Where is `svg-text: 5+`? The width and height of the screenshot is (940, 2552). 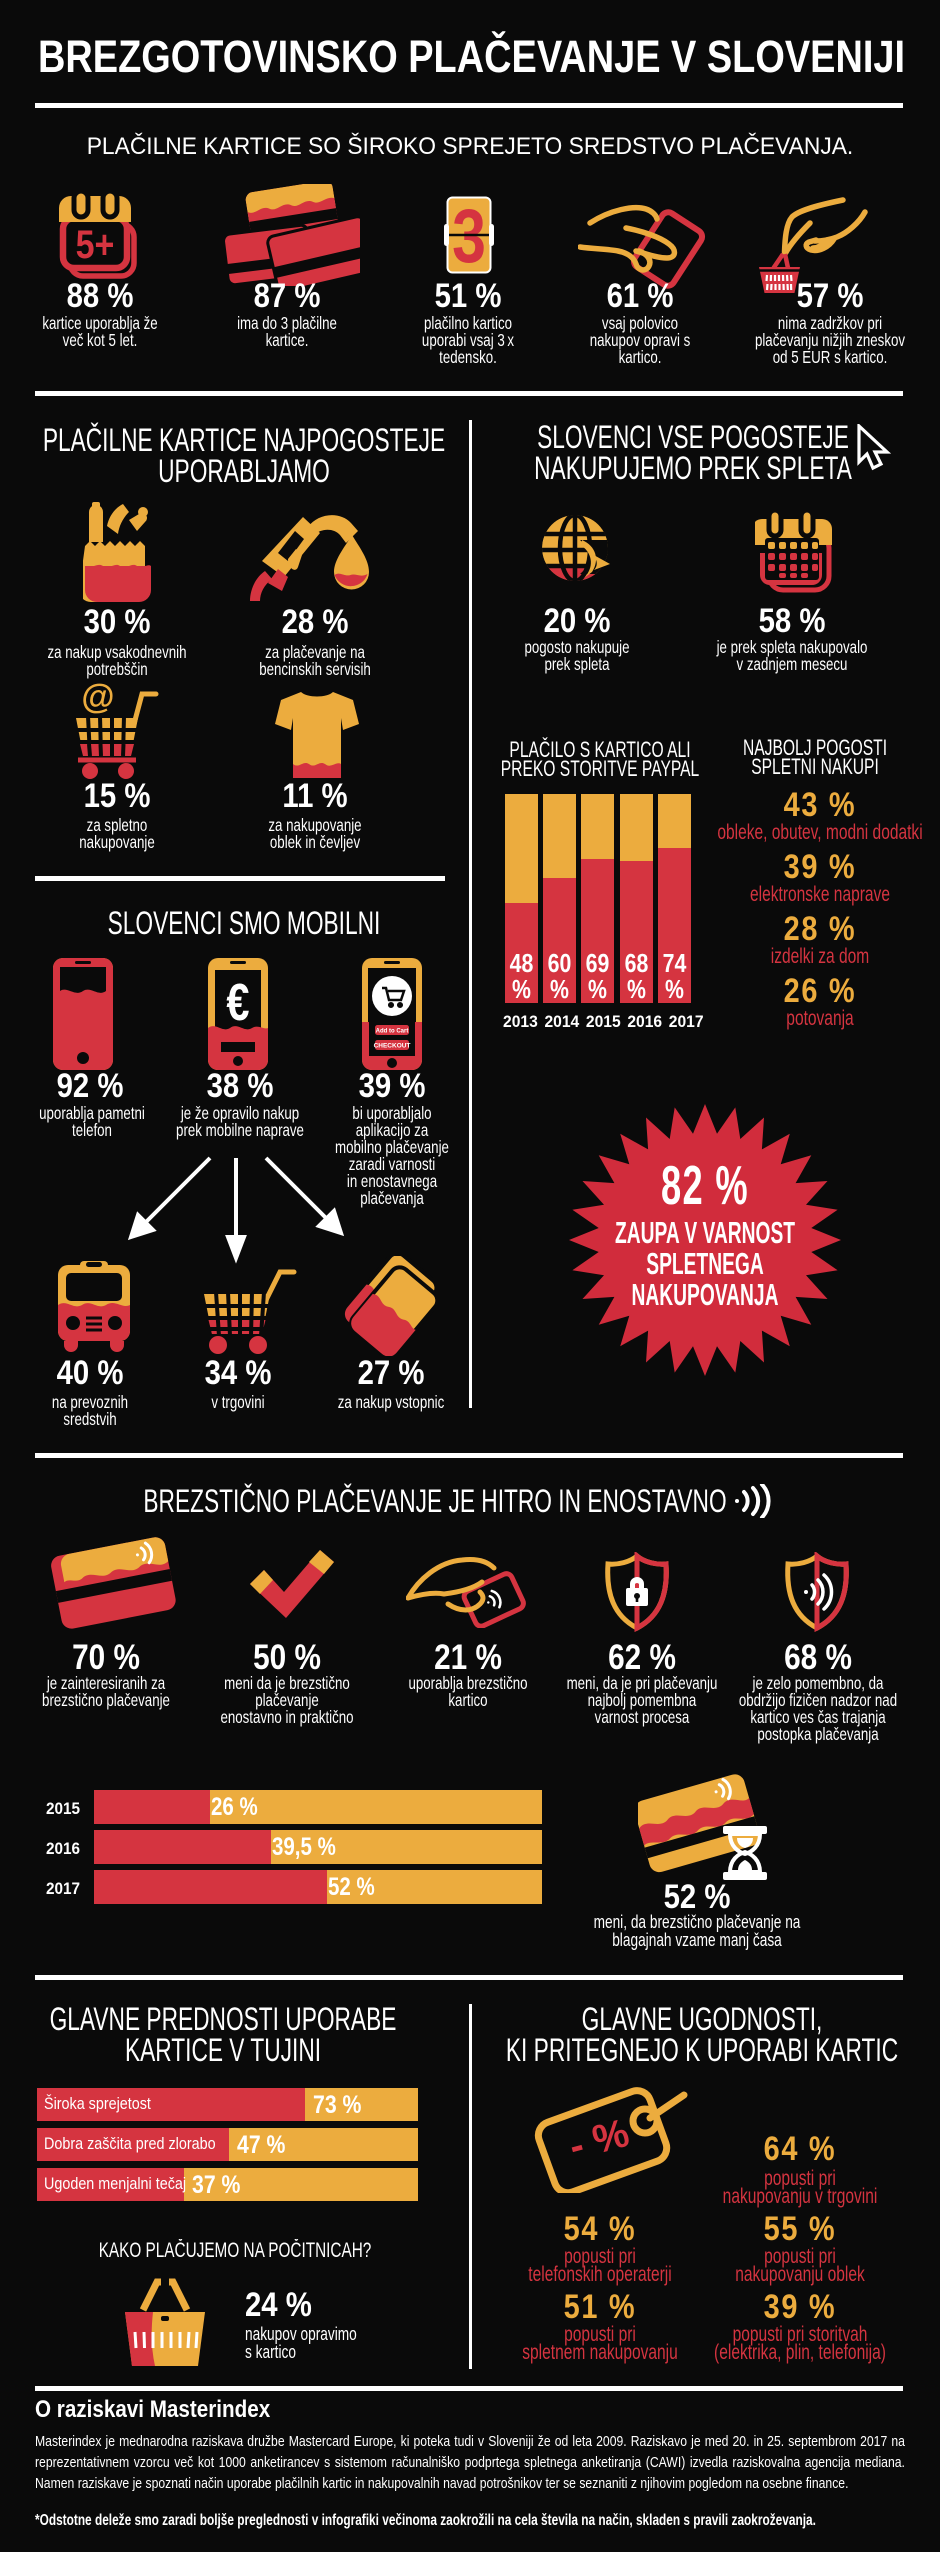 svg-text: 5+ is located at coordinates (95, 243).